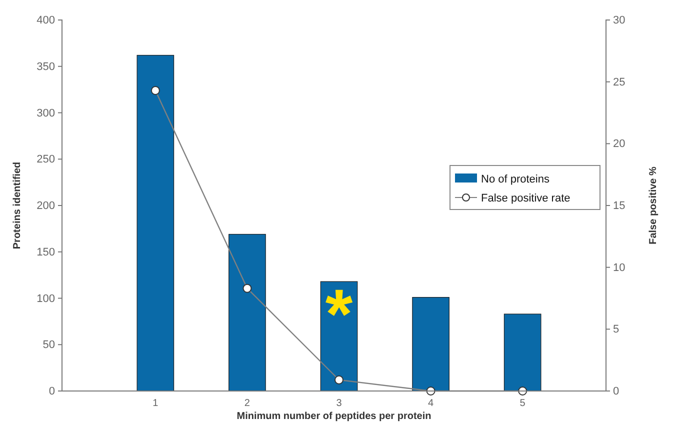 This screenshot has width=686, height=425. What do you see at coordinates (45, 113) in the screenshot?
I see `y-tick-label: 300` at bounding box center [45, 113].